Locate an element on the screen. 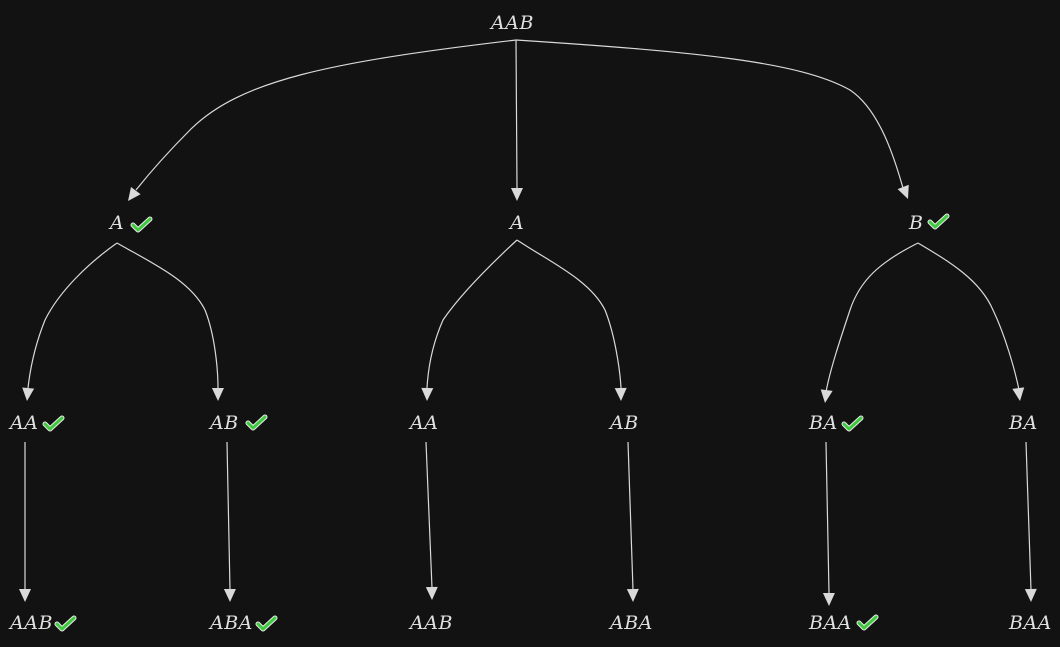 This screenshot has width=1060, height=647. tree-node-l1-2: B is located at coordinates (929, 223).